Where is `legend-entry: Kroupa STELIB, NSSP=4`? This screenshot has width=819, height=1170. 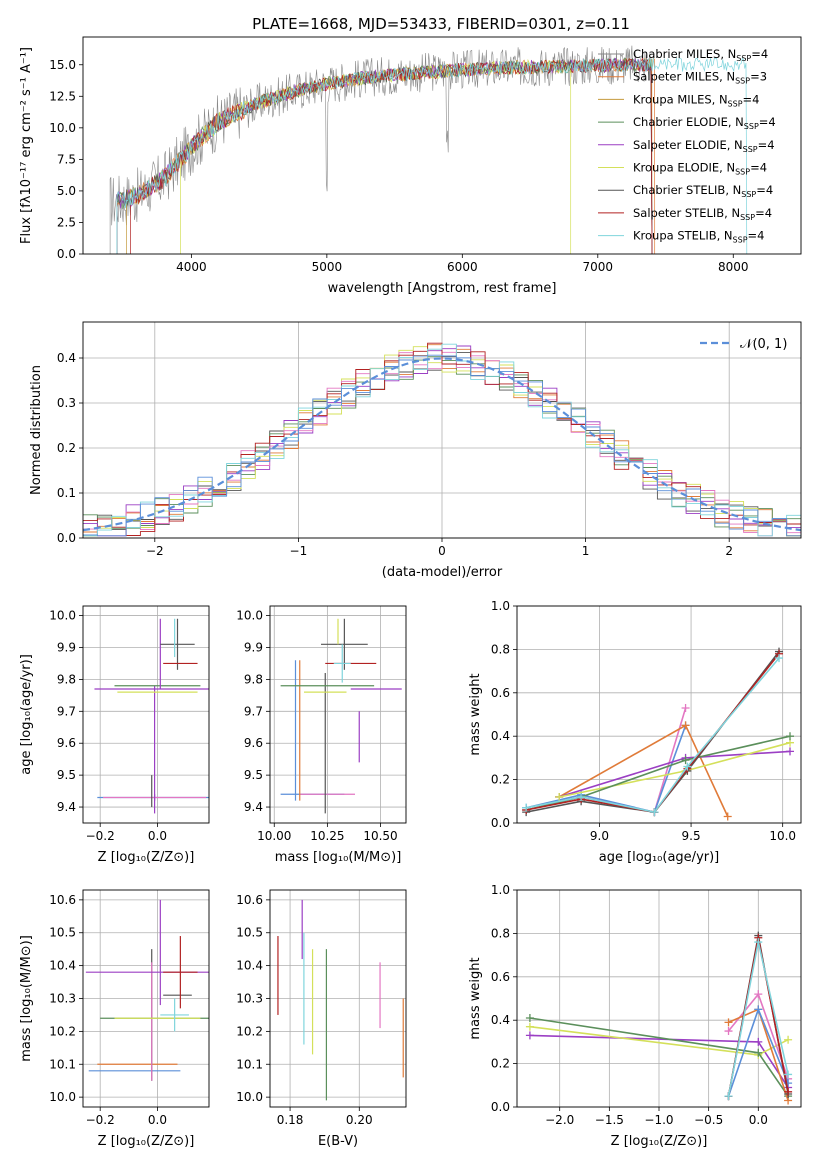 legend-entry: Kroupa STELIB, NSSP=4 is located at coordinates (698, 237).